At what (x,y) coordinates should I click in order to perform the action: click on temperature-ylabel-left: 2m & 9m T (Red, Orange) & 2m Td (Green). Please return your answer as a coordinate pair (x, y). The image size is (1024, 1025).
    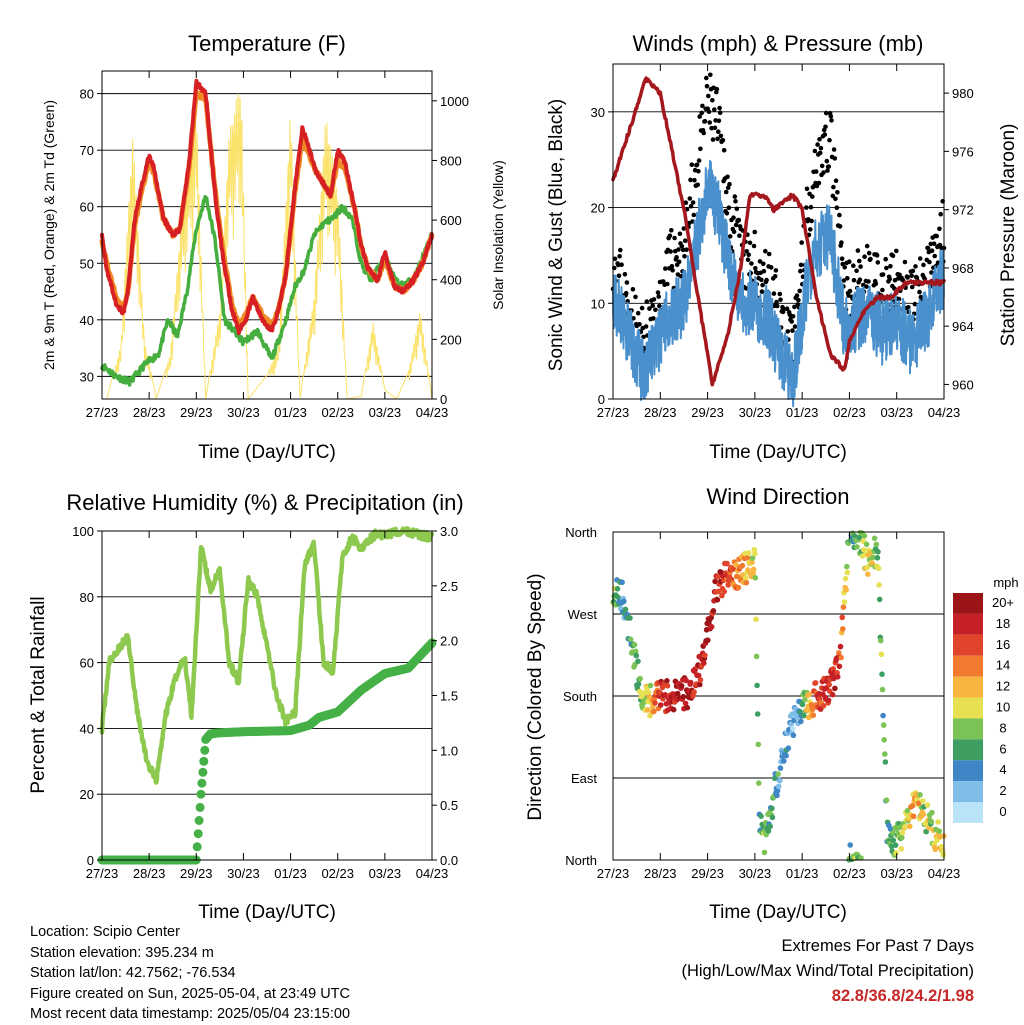
    Looking at the image, I should click on (49, 235).